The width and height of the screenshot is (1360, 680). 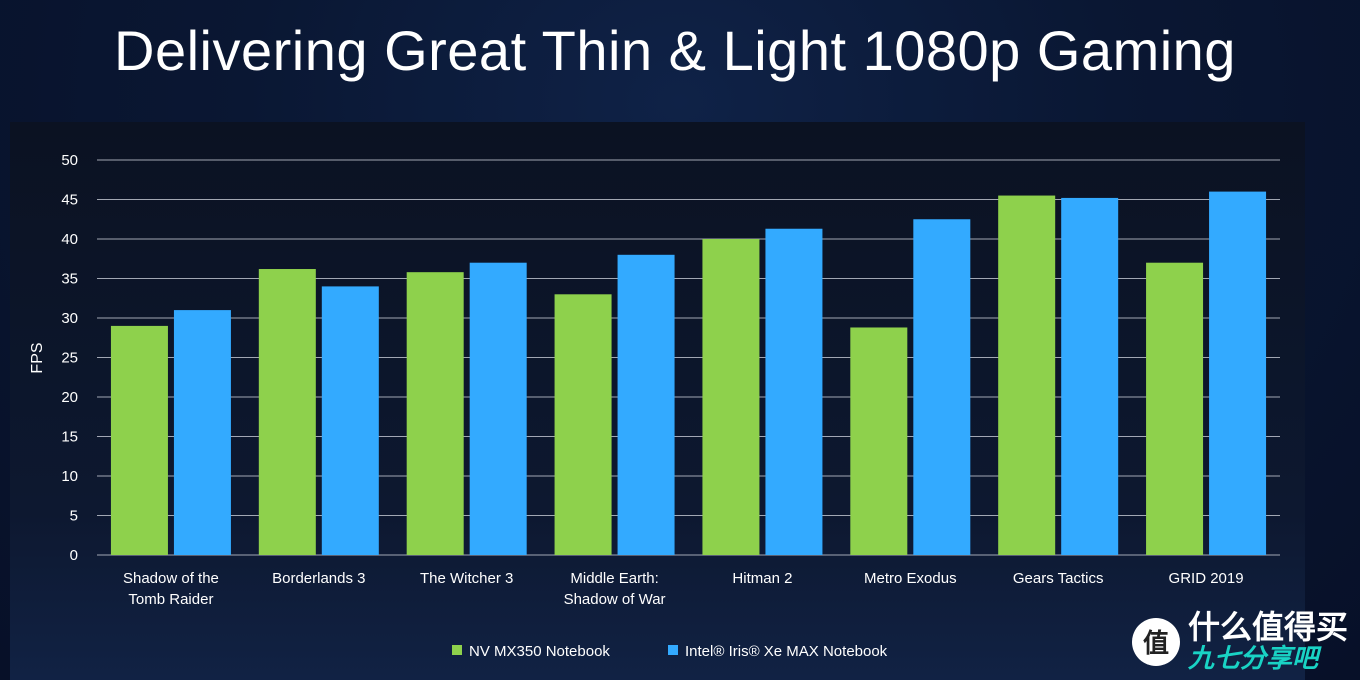 I want to click on x-tick-label: The Witcher 3, so click(x=466, y=578).